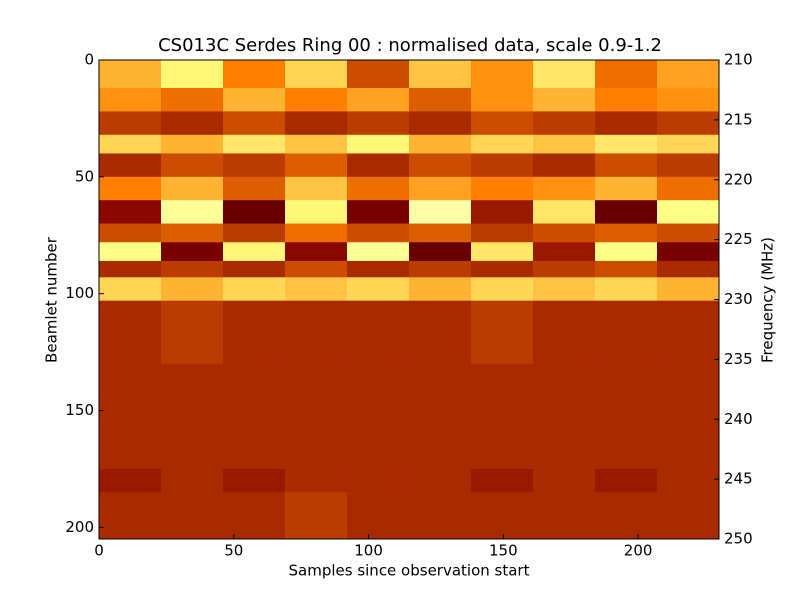  Describe the element at coordinates (738, 299) in the screenshot. I see `y2-tick-label: 230` at that location.